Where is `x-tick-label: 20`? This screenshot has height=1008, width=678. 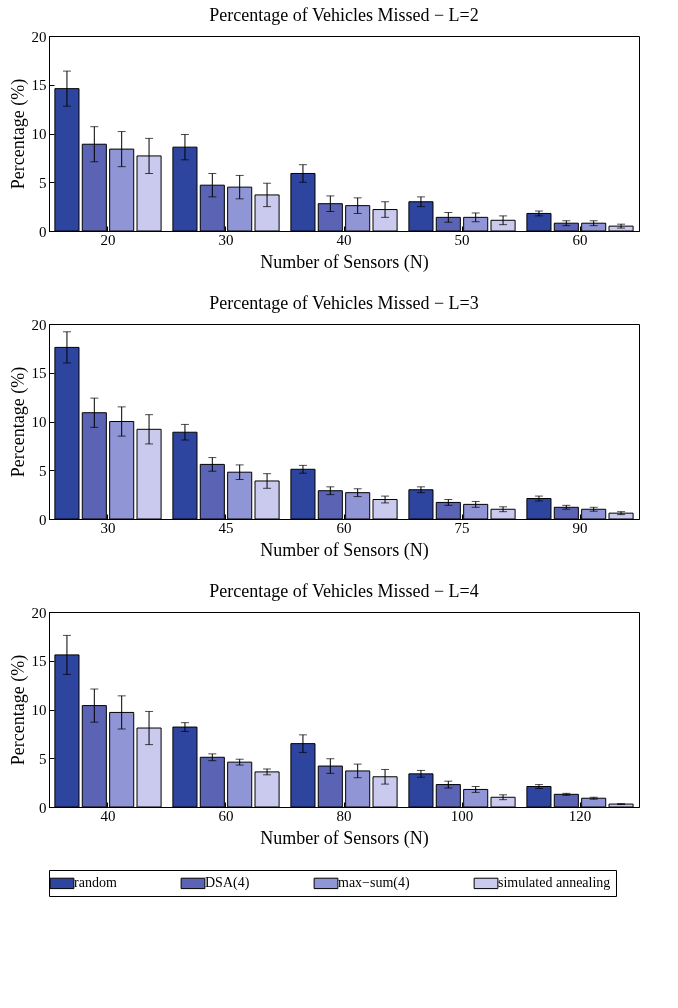 x-tick-label: 20 is located at coordinates (108, 239).